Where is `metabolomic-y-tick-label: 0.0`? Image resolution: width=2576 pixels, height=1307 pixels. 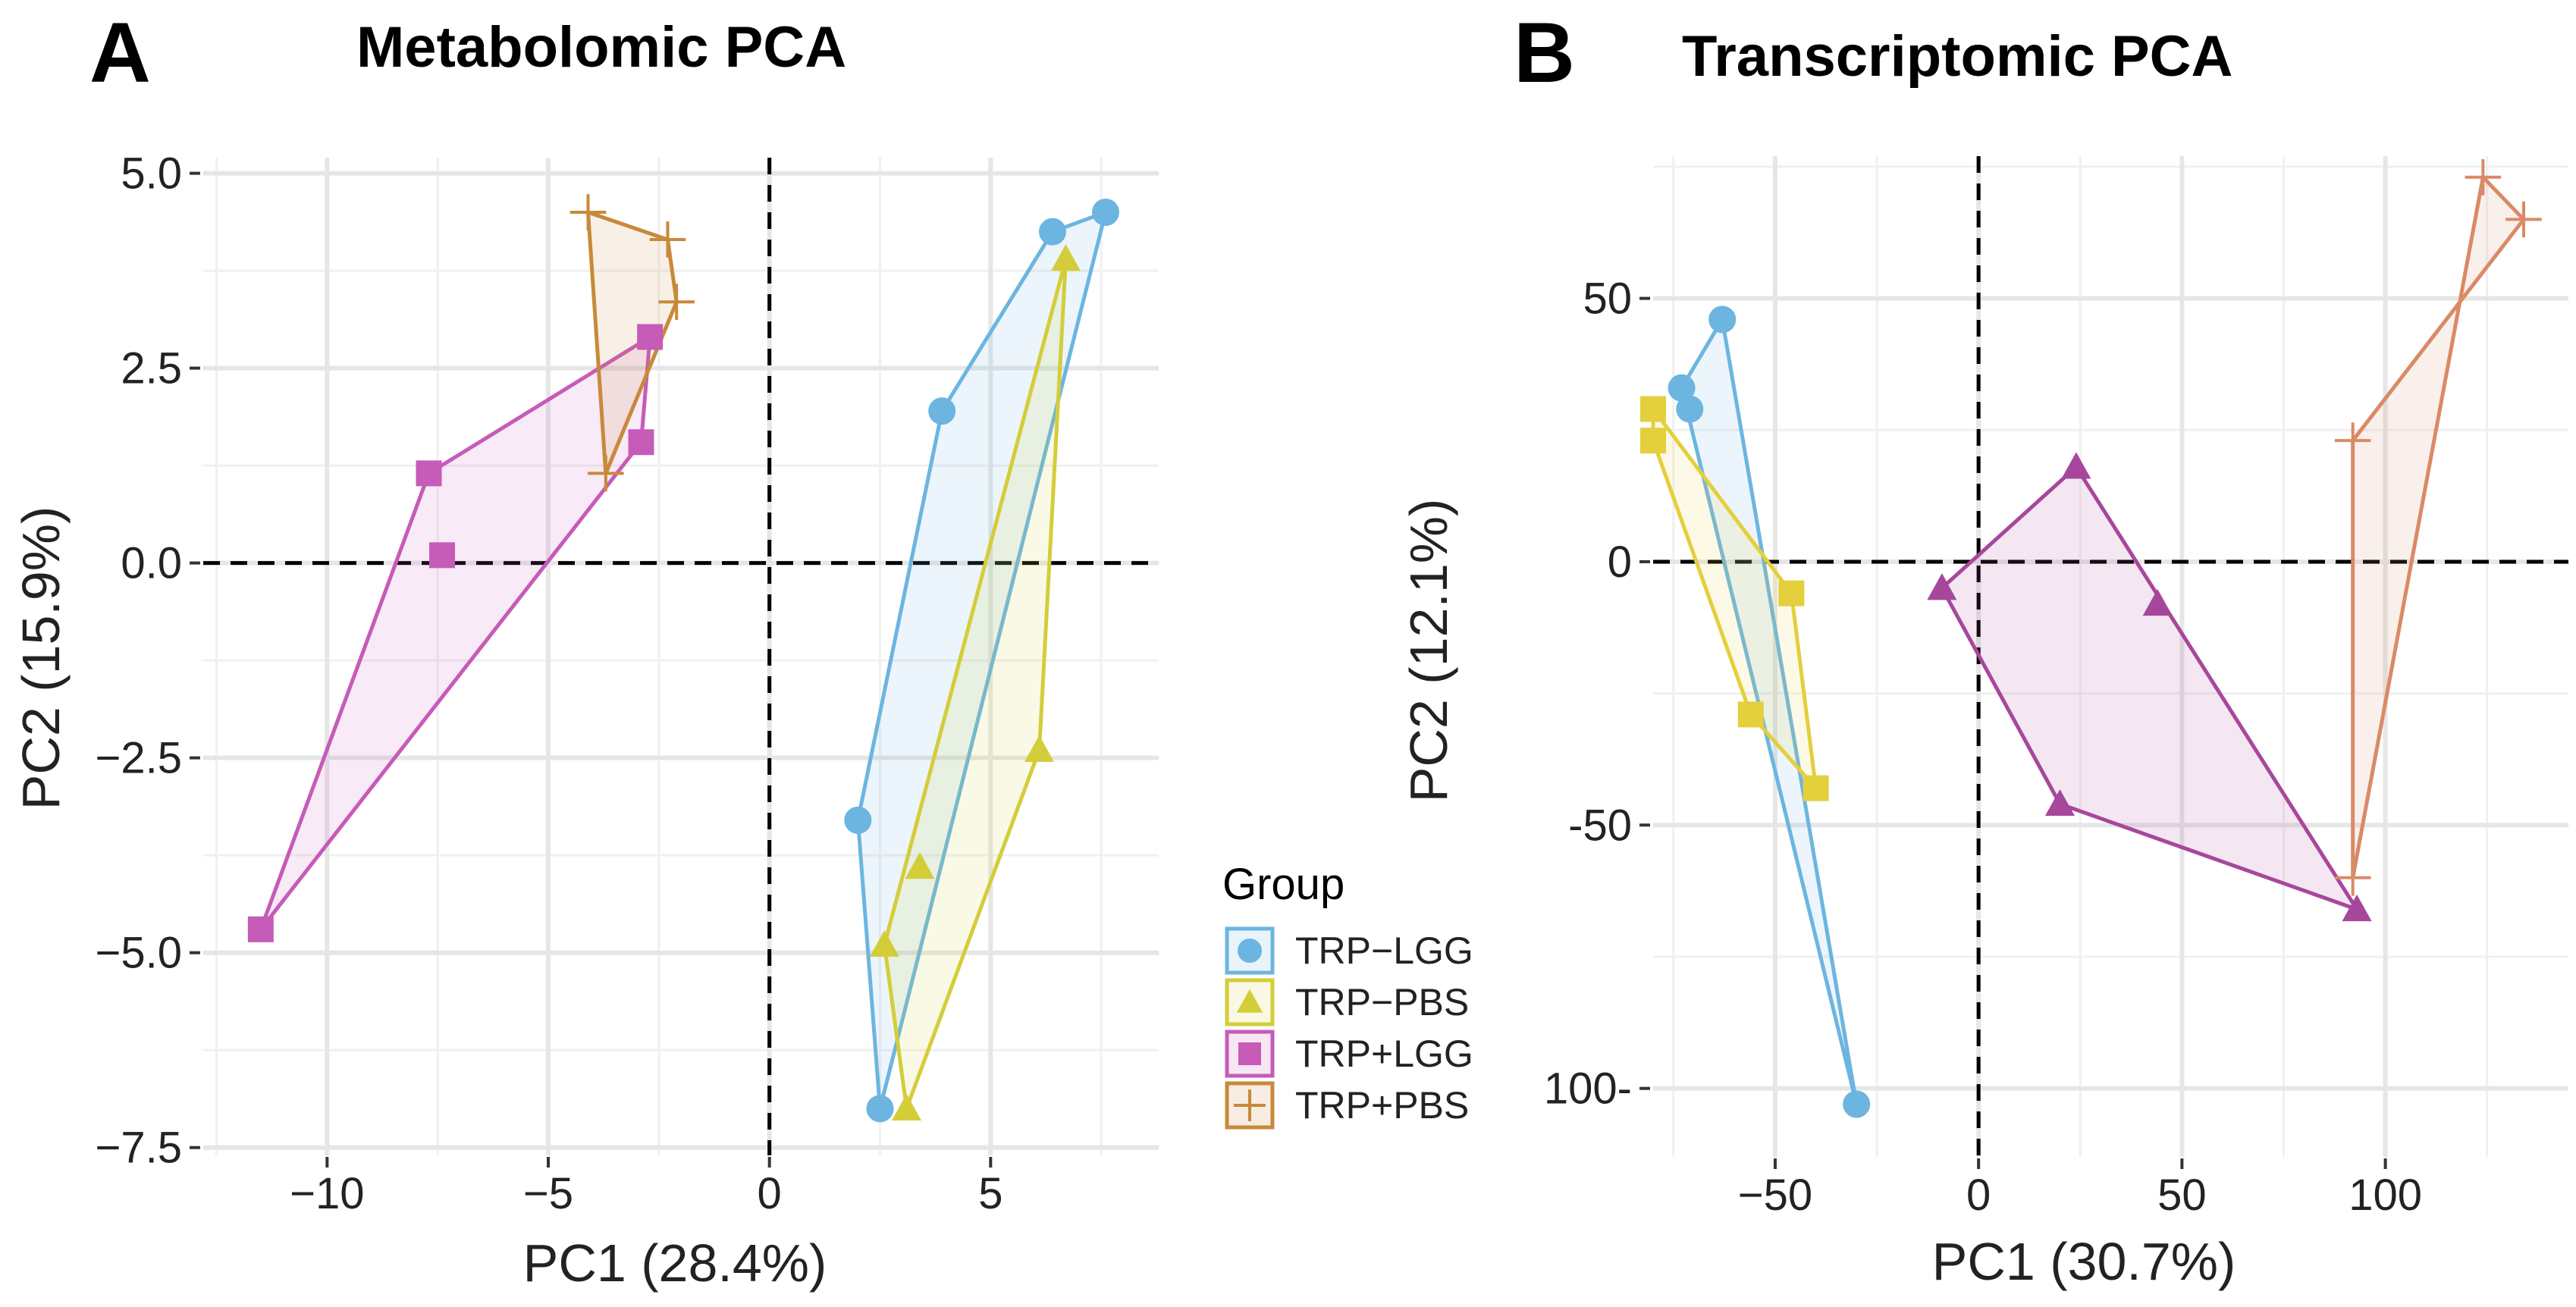 metabolomic-y-tick-label: 0.0 is located at coordinates (151, 563).